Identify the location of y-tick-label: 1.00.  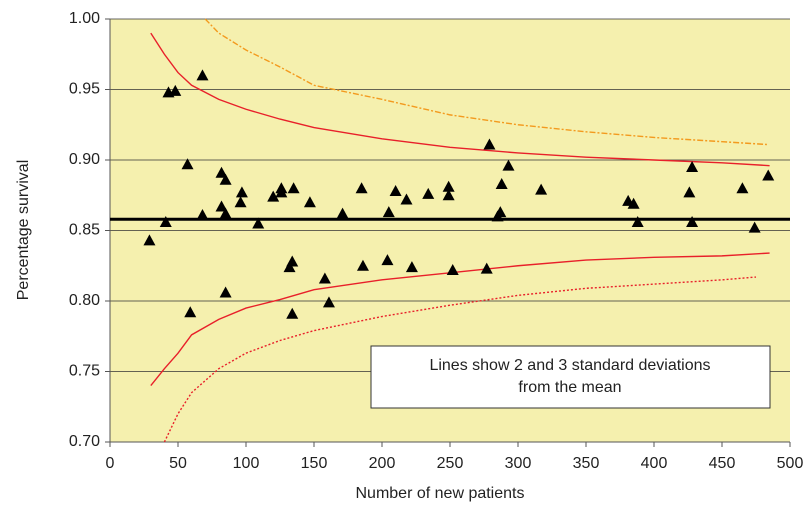
(84, 18).